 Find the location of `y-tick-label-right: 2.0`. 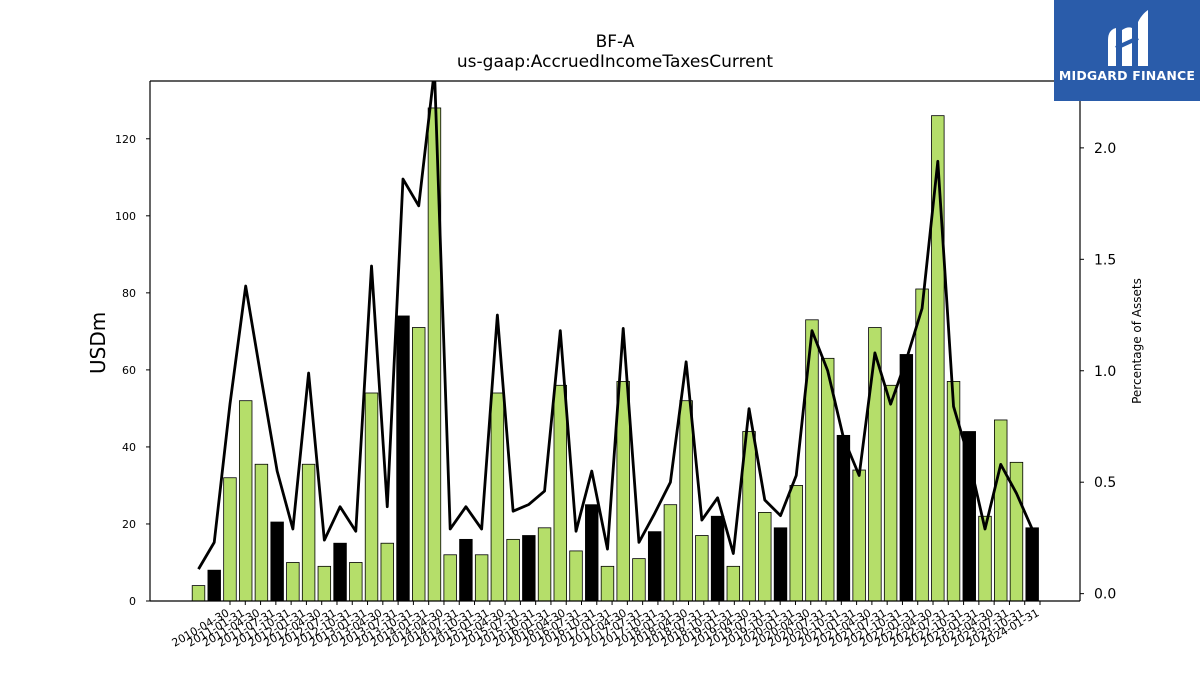

y-tick-label-right: 2.0 is located at coordinates (1105, 149).